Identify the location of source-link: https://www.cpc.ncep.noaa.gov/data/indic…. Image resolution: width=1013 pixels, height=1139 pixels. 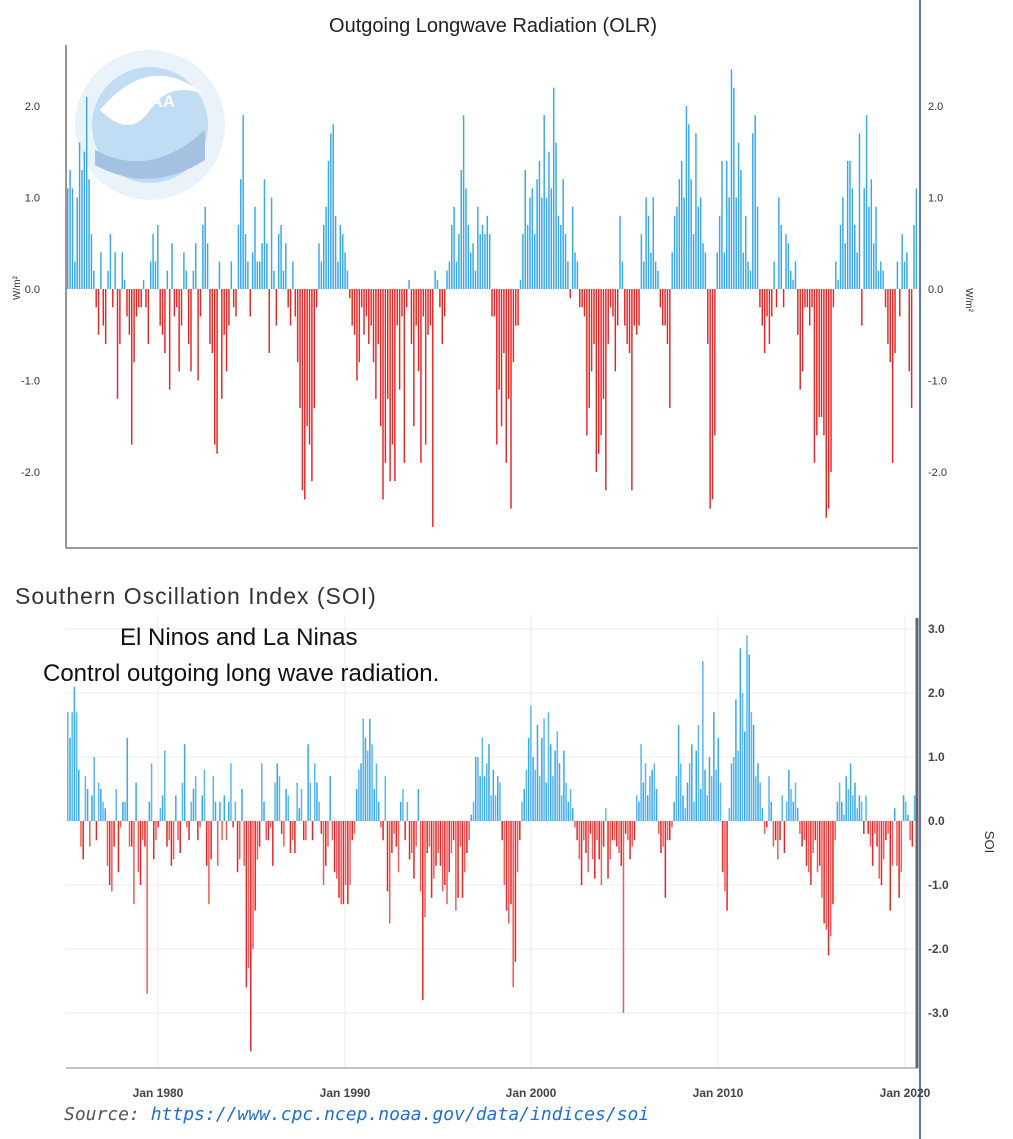
(400, 1114).